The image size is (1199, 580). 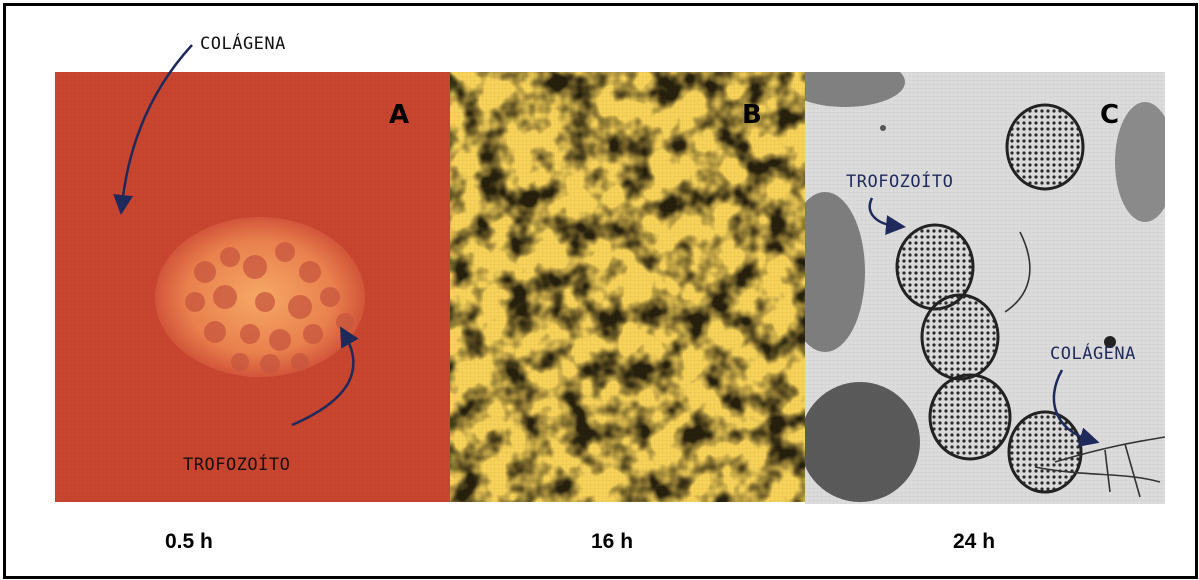 I want to click on time-label-b: 16 h, so click(x=612, y=541).